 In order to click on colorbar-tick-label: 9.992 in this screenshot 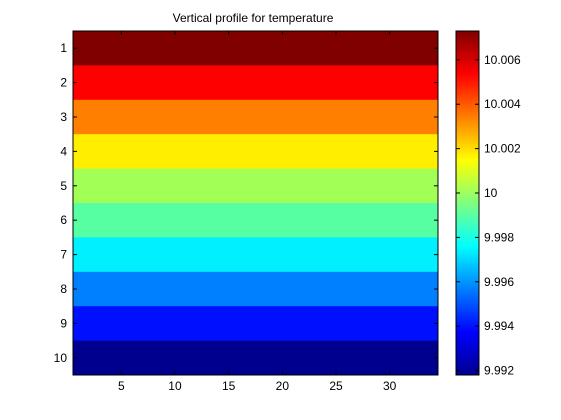, I will do `click(499, 371)`.